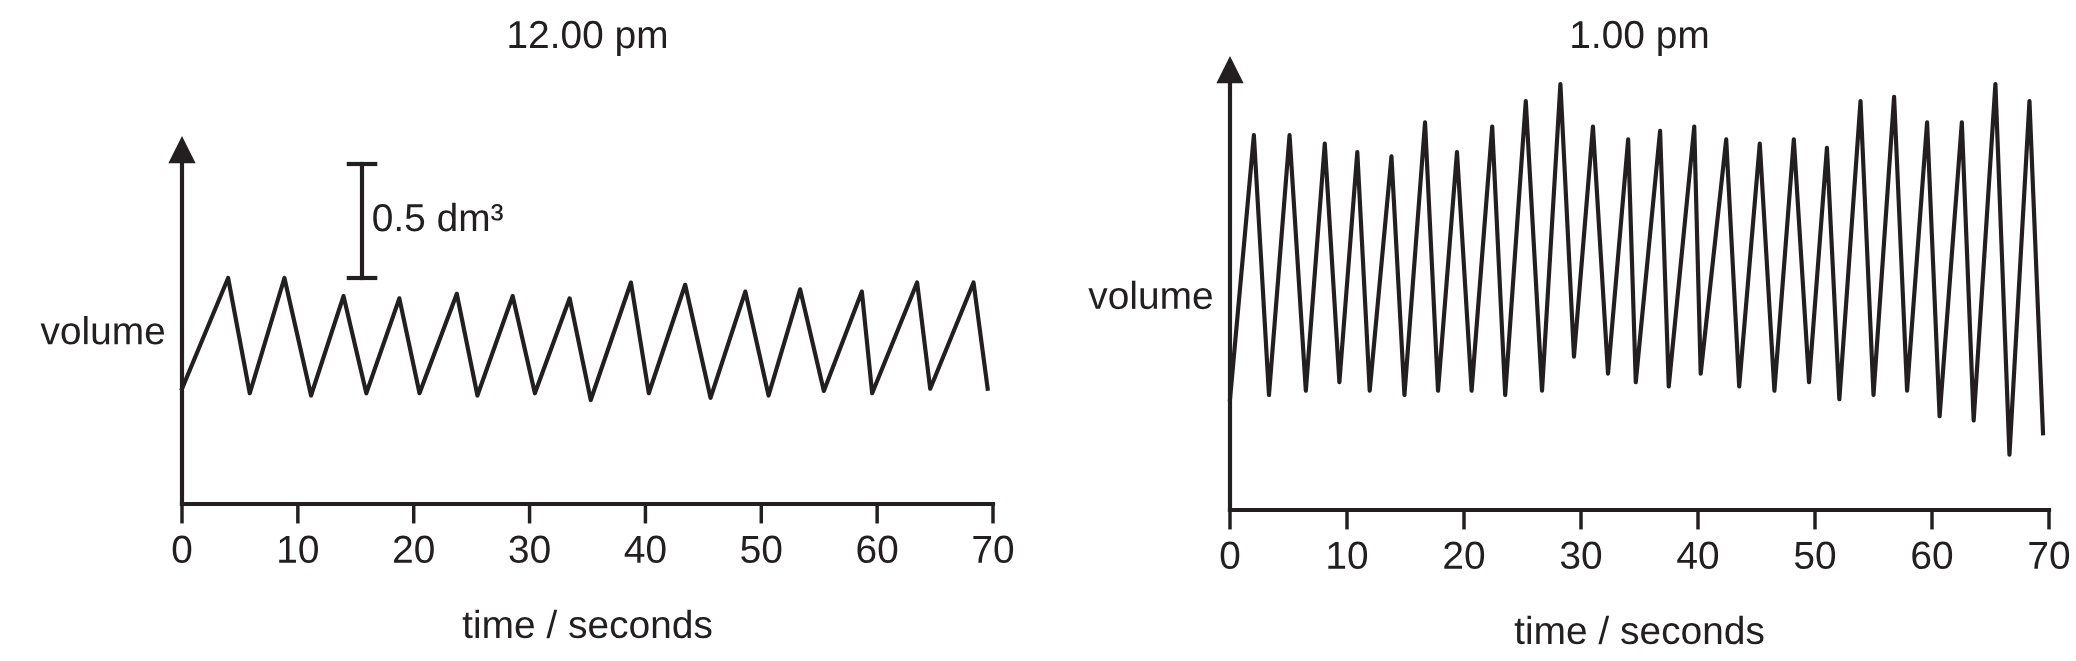 Image resolution: width=2076 pixels, height=661 pixels. Describe the element at coordinates (438, 217) in the screenshot. I see `text: 0.5 dm³` at that location.